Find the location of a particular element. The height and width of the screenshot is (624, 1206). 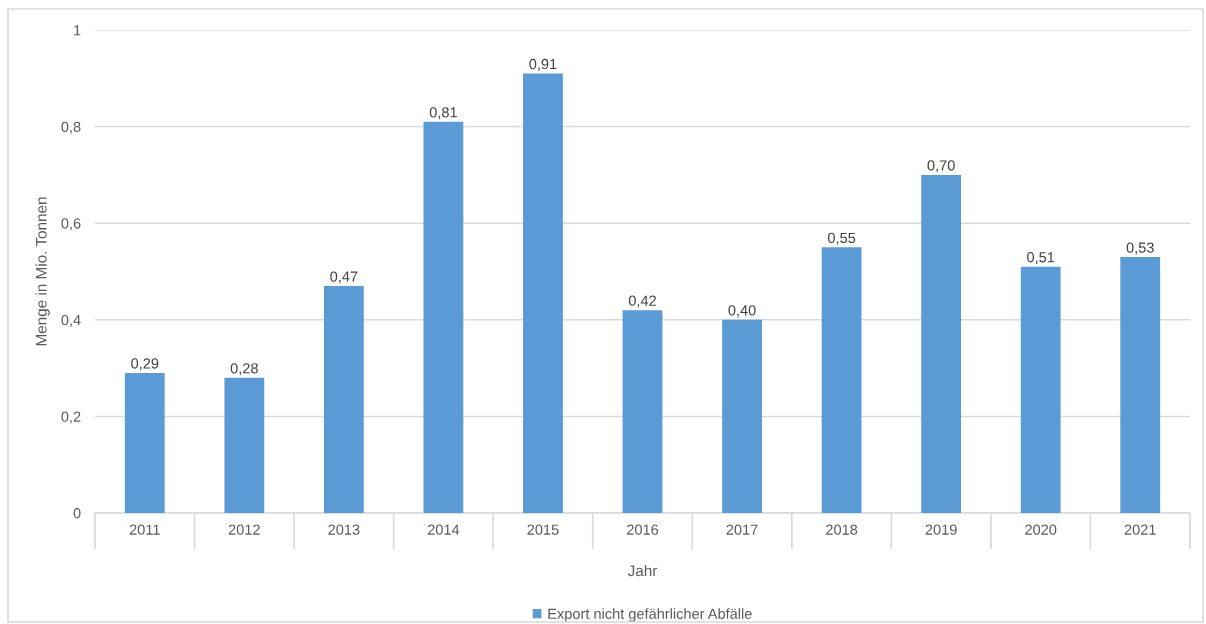

x-tick-label: 2019 is located at coordinates (941, 529).